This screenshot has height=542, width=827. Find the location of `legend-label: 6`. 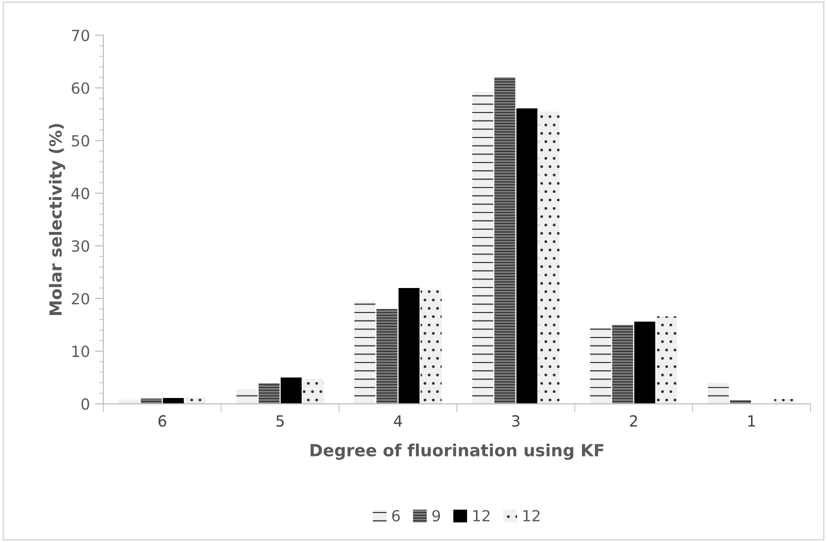

legend-label: 6 is located at coordinates (396, 516).